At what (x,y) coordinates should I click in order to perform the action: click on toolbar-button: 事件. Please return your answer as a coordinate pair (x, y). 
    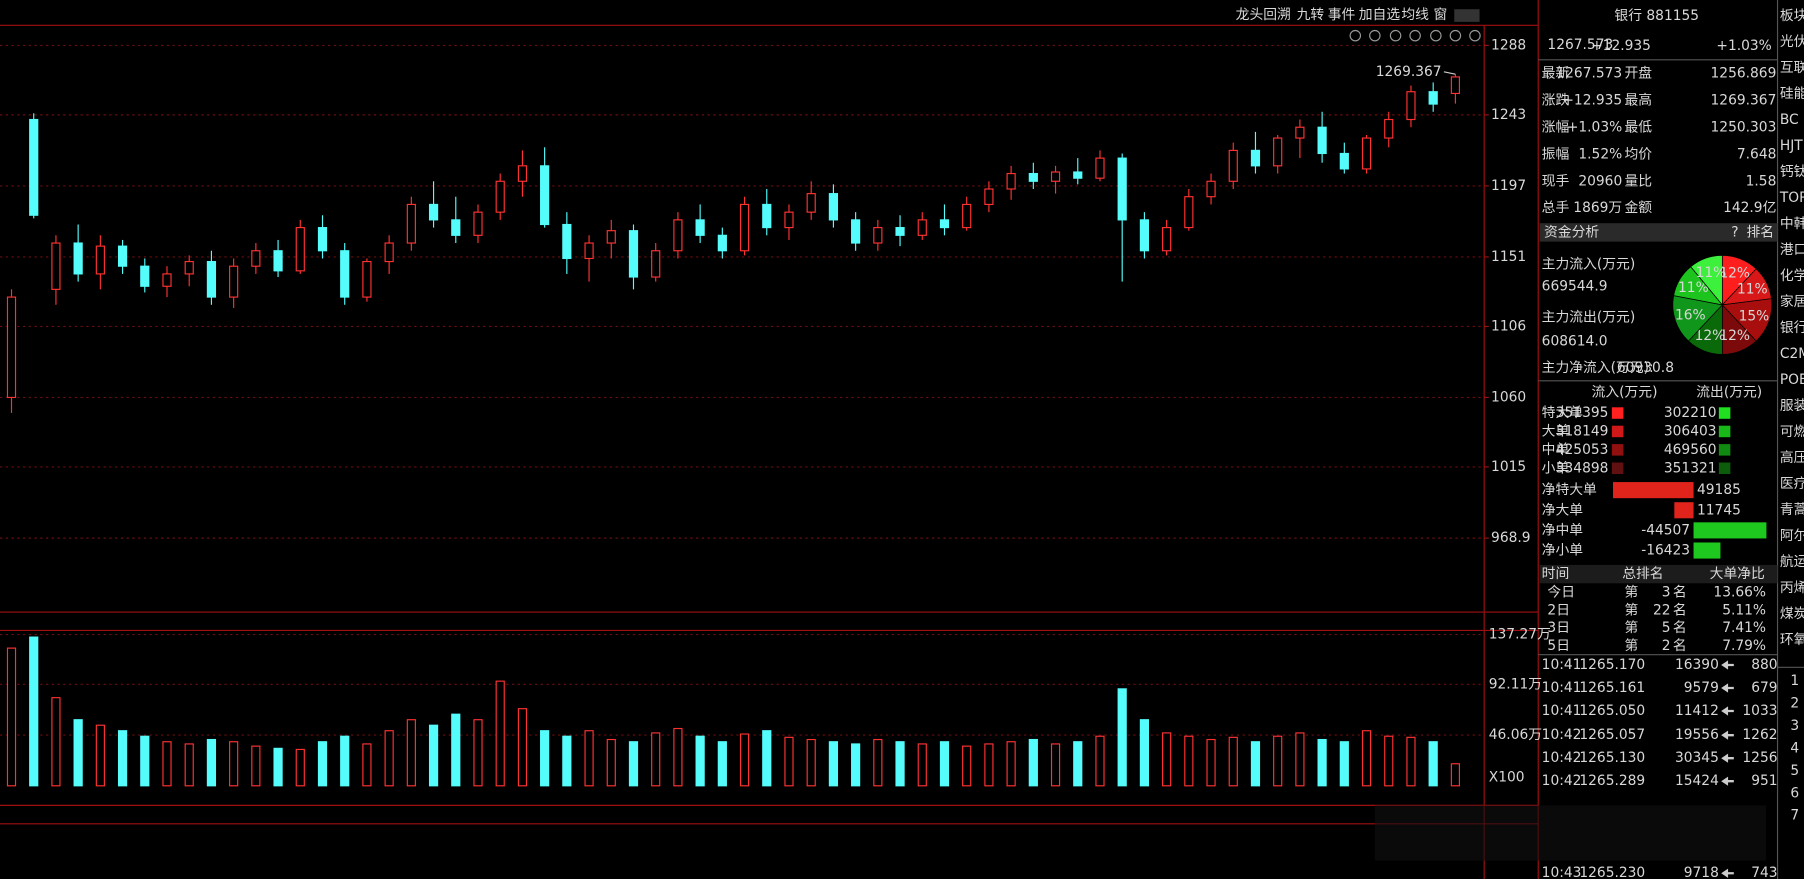
    Looking at the image, I should click on (1342, 15).